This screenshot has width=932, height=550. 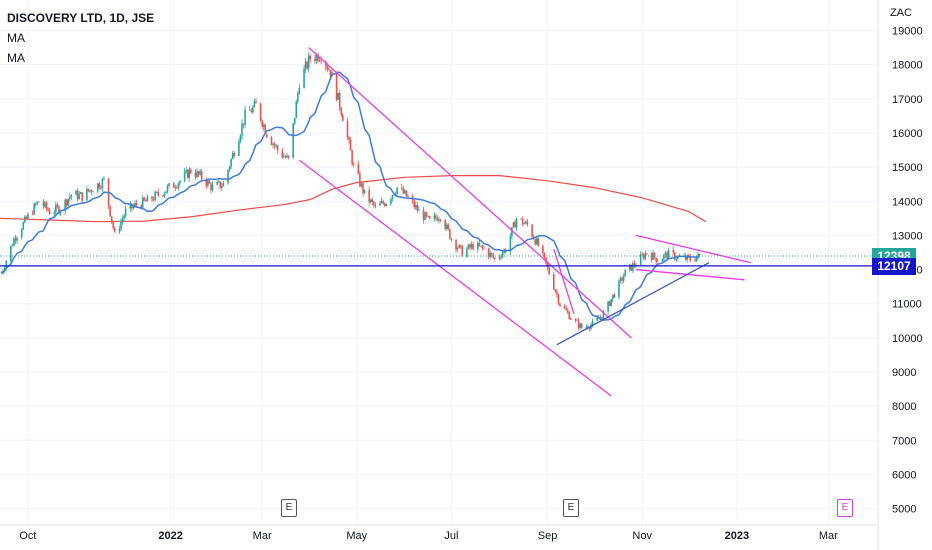 I want to click on hline-price-tag: 12107, so click(x=894, y=266).